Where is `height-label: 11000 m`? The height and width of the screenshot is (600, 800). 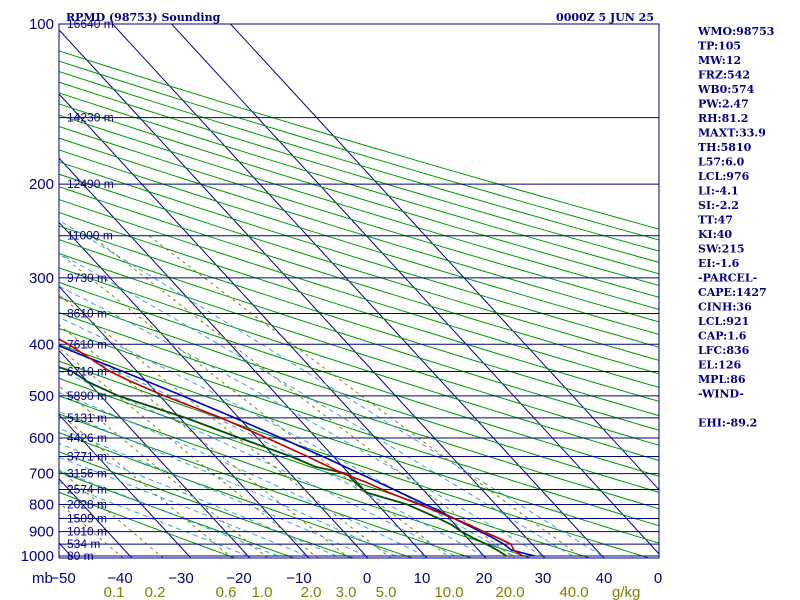 height-label: 11000 m is located at coordinates (90, 236).